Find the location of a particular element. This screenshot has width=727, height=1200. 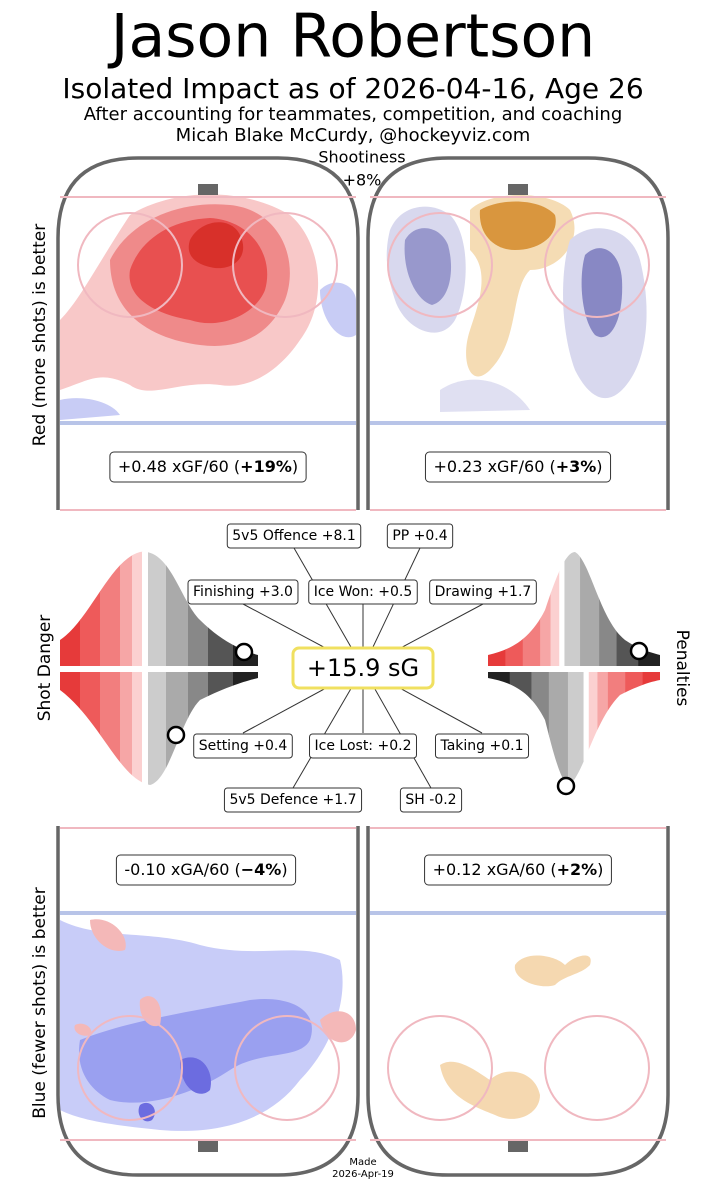

component-label: PP +0.4 is located at coordinates (419, 536).